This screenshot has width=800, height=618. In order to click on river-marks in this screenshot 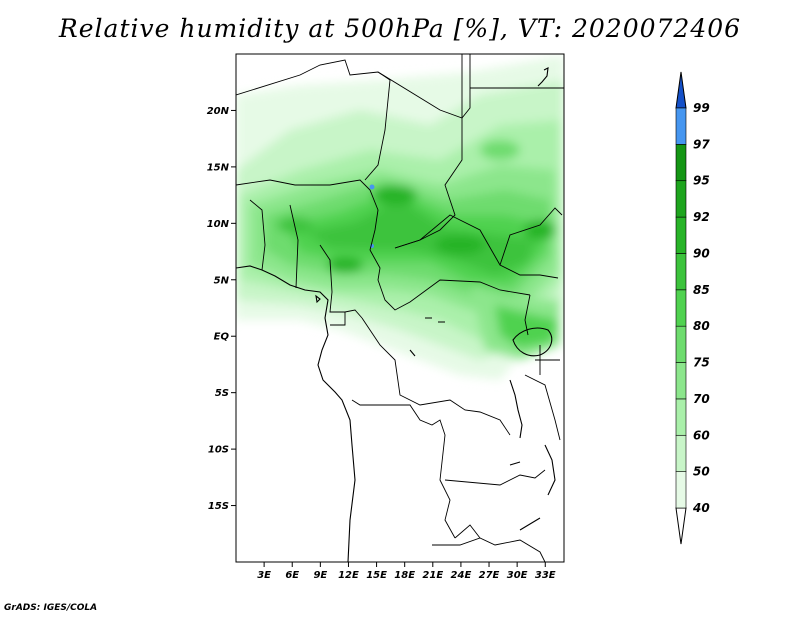, I will do `click(427, 337)`.